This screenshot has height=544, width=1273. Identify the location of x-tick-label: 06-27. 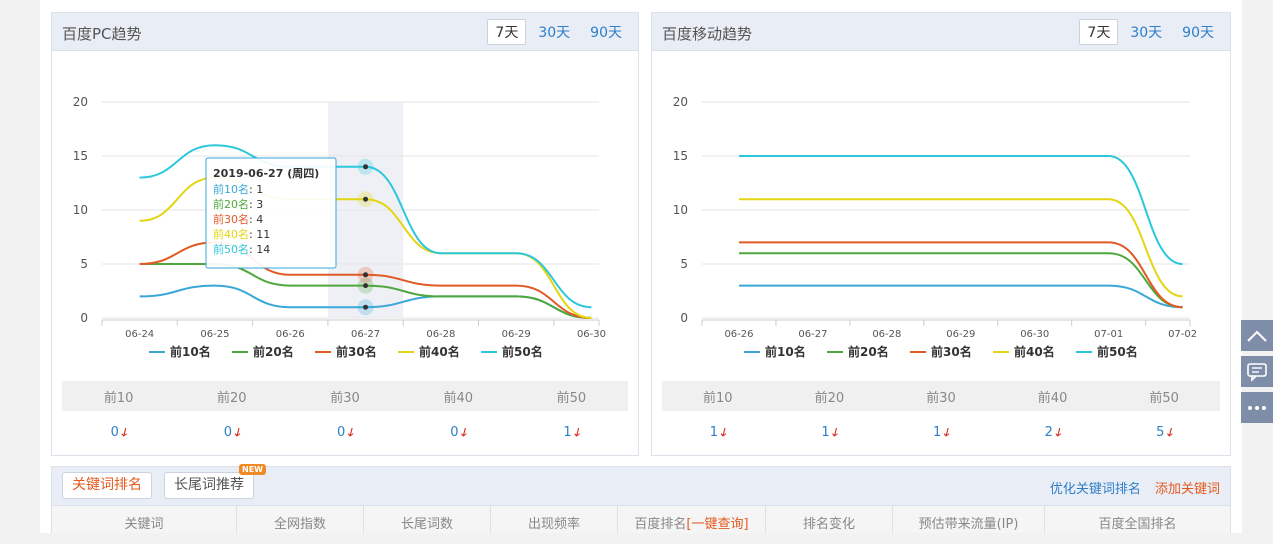
(812, 334).